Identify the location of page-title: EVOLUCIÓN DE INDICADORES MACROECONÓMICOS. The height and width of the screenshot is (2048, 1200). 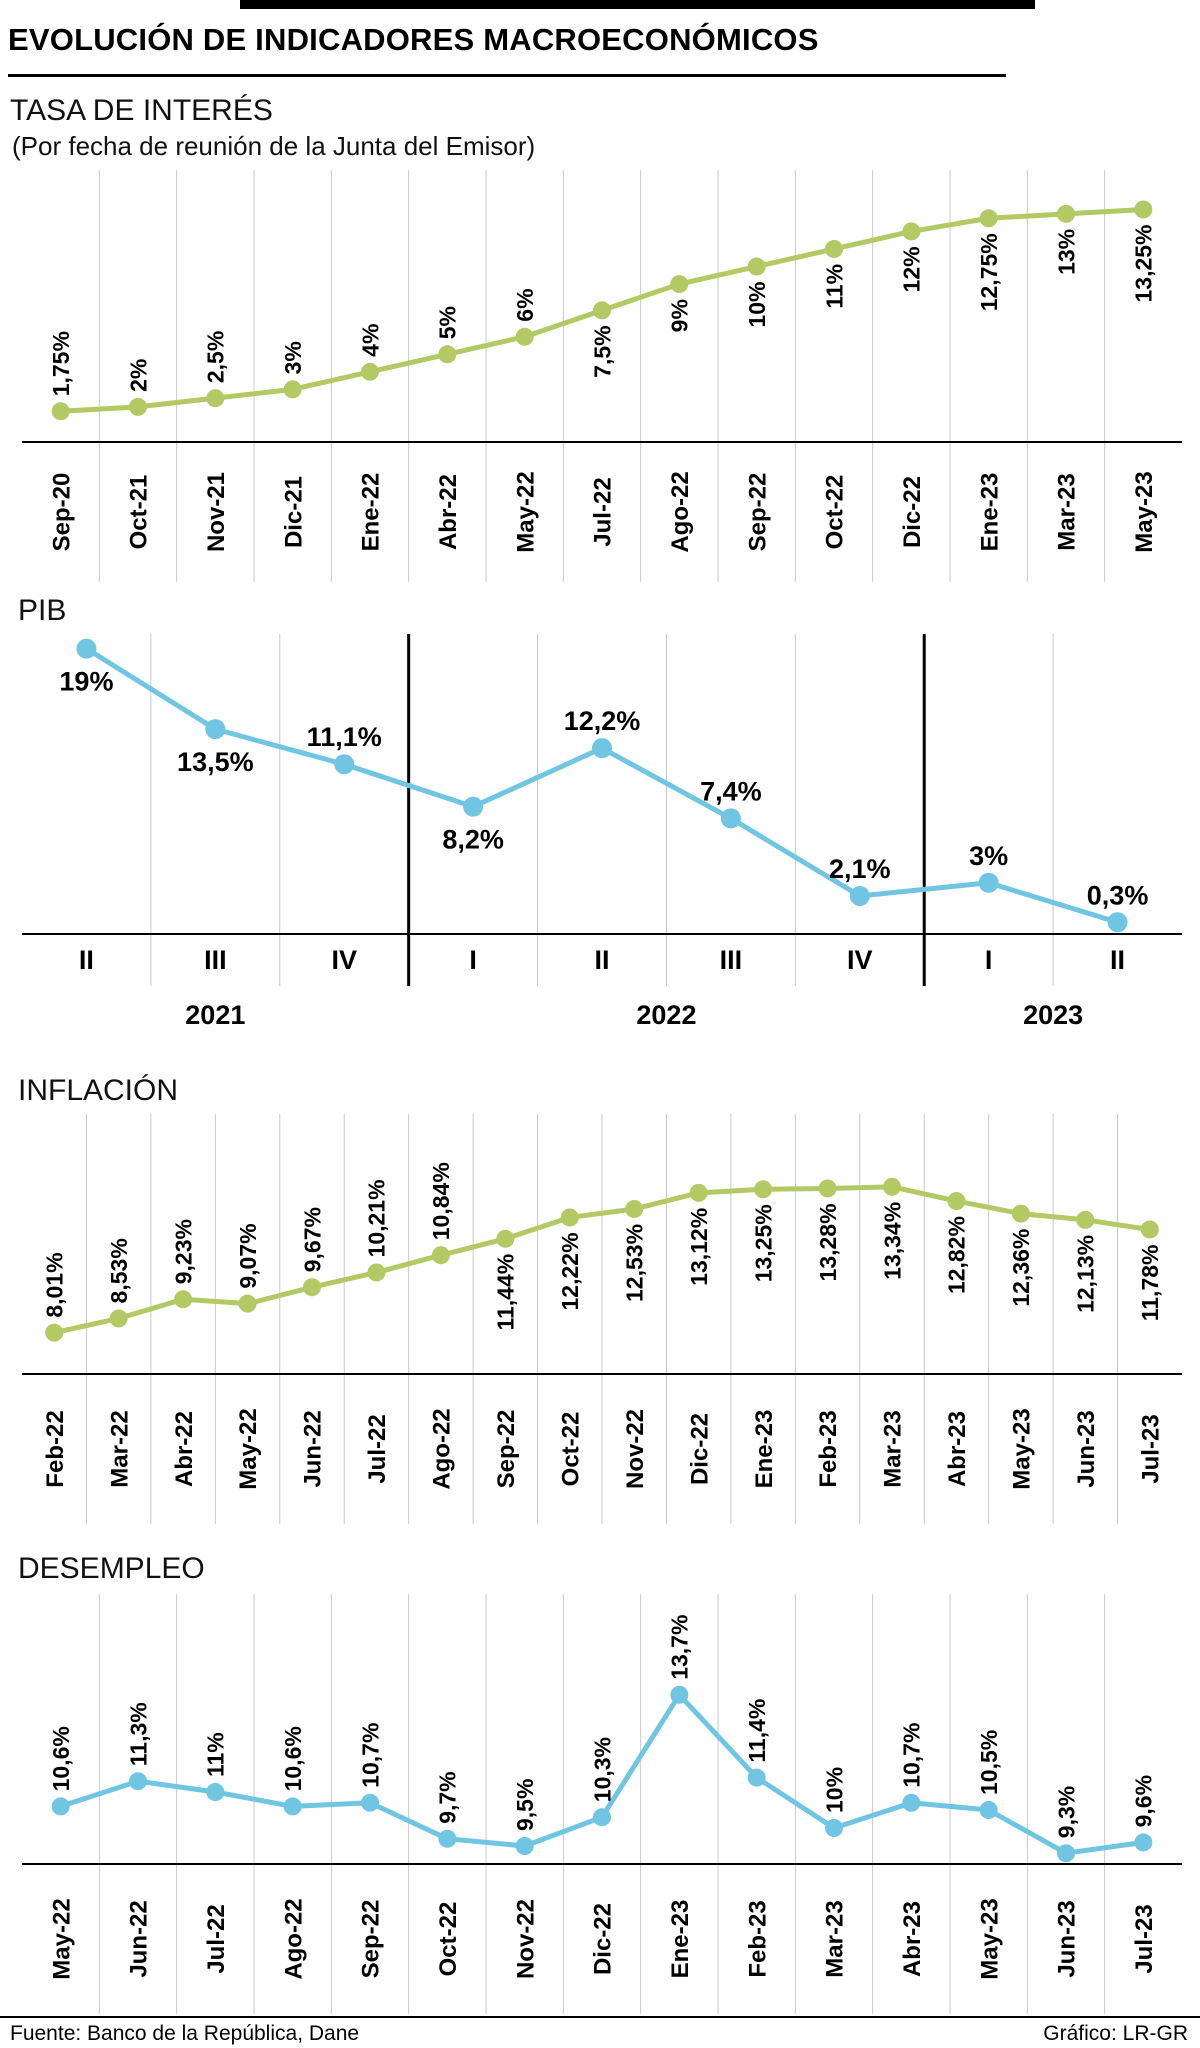
(413, 39).